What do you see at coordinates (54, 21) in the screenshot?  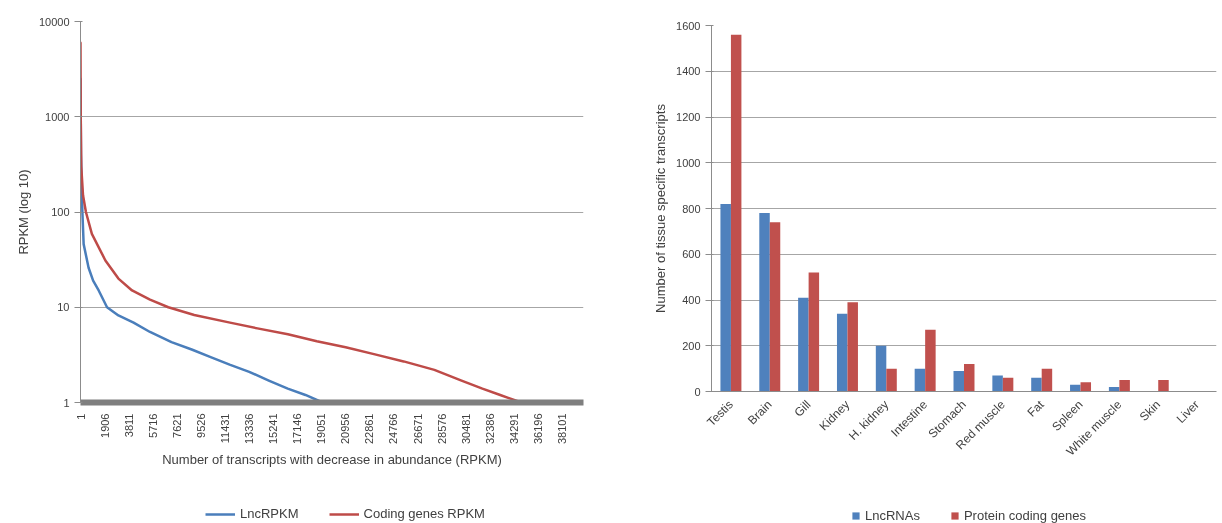 I see `y-tick-label: 10000` at bounding box center [54, 21].